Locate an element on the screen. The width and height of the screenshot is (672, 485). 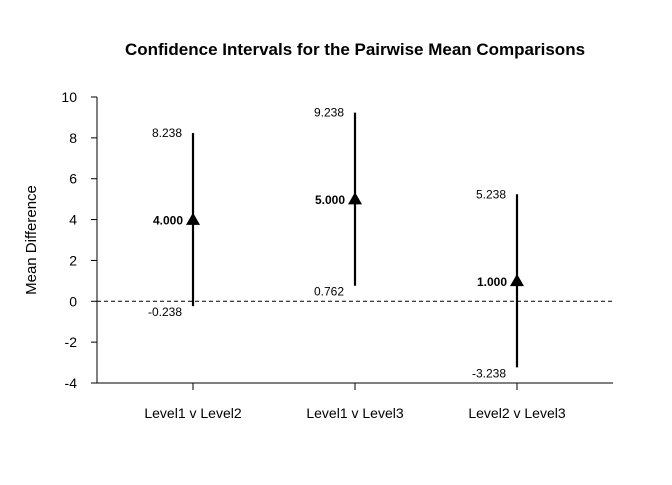
y-tick-label: 2 is located at coordinates (73, 260).